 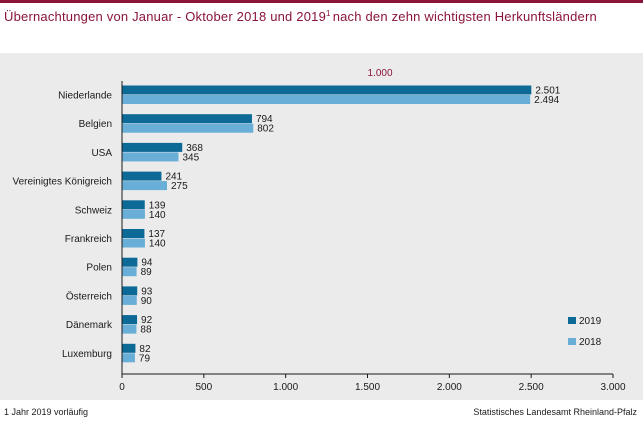 What do you see at coordinates (187, 119) in the screenshot?
I see `bar-2019-belgien` at bounding box center [187, 119].